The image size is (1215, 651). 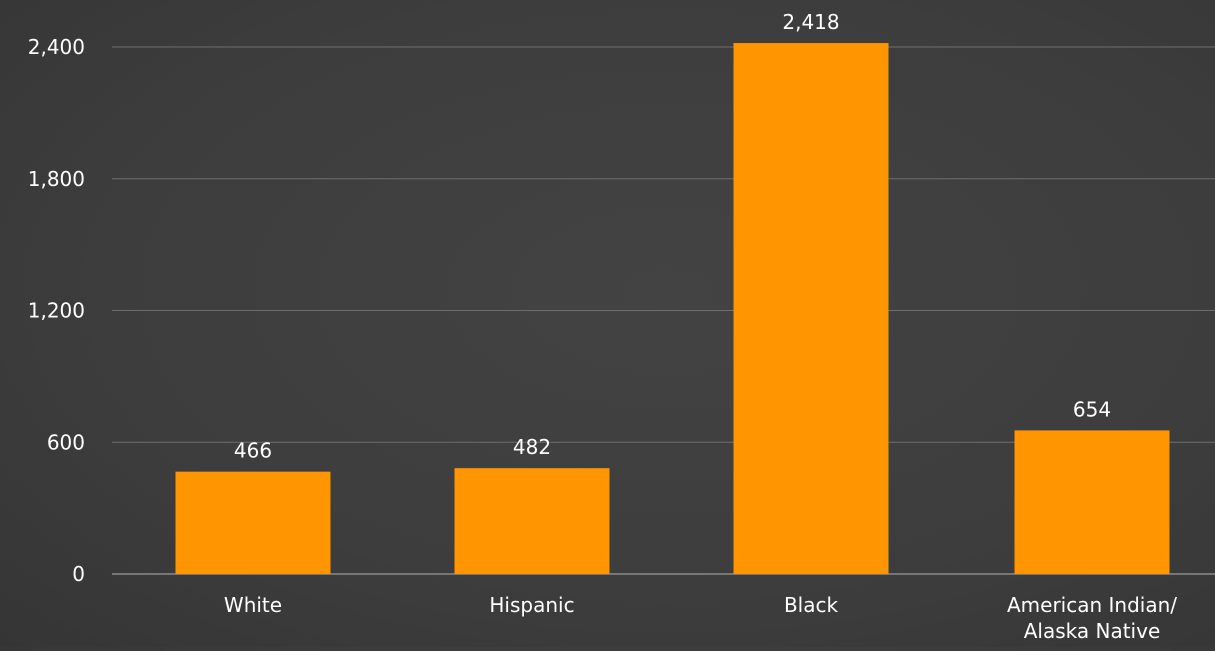 I want to click on y-tick-label: 600, so click(x=66, y=442).